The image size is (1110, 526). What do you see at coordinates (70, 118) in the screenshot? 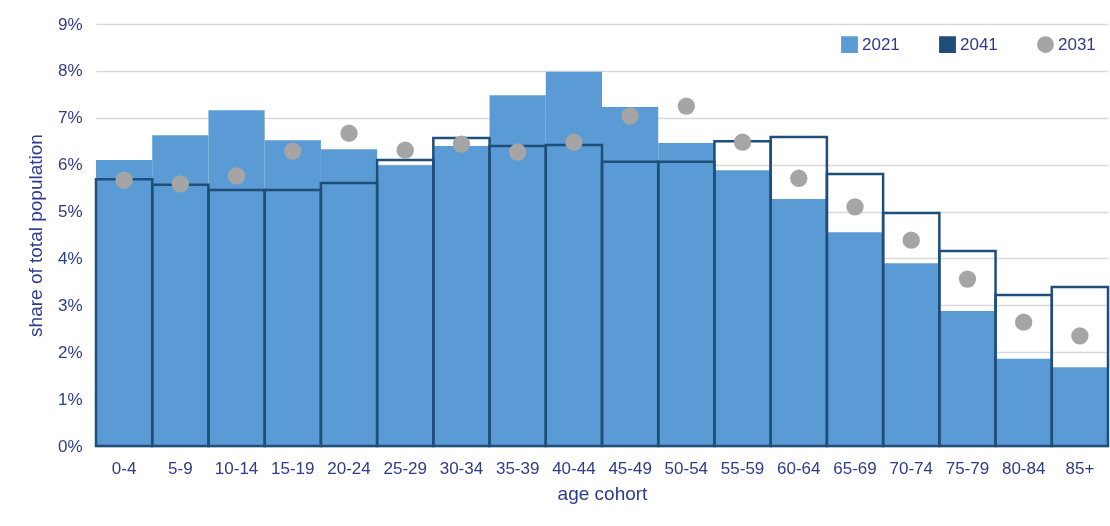
I see `y-tick-label: 7%` at bounding box center [70, 118].